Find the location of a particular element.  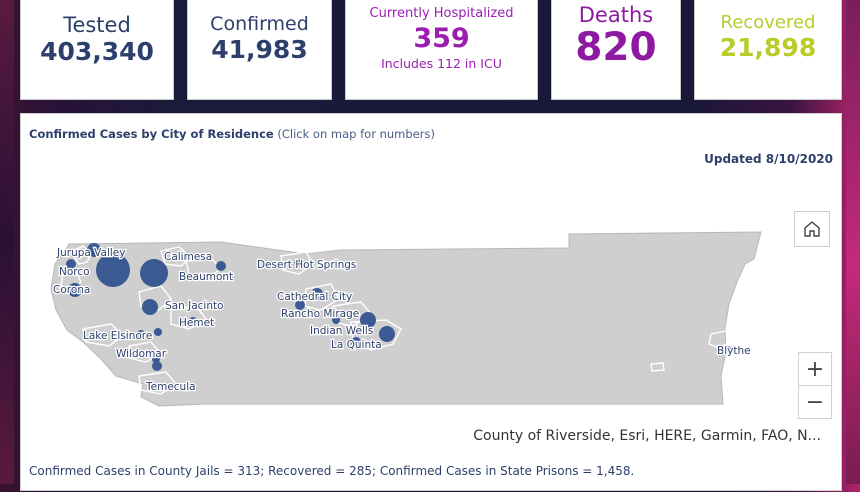

home-icon is located at coordinates (812, 229).